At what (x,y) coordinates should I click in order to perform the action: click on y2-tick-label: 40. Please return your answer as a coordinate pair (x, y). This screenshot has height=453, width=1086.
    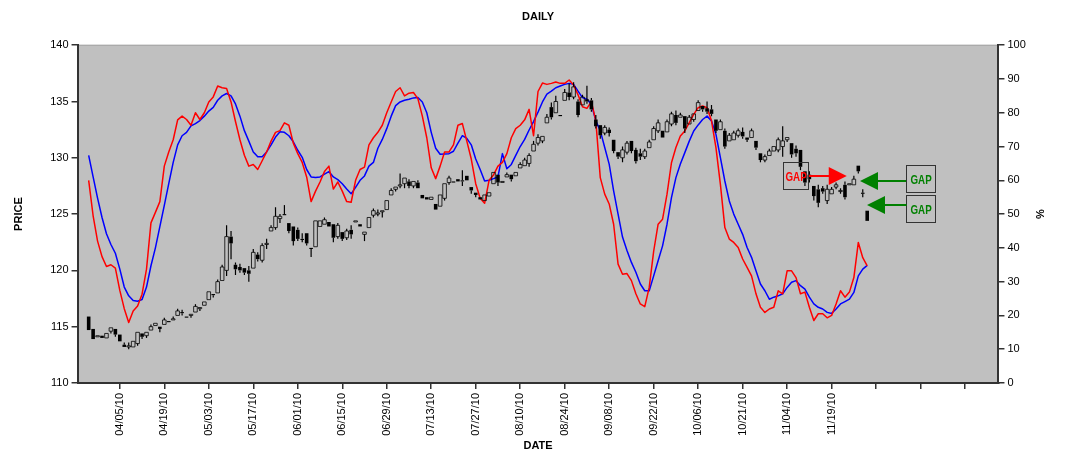
    Looking at the image, I should click on (1013, 246).